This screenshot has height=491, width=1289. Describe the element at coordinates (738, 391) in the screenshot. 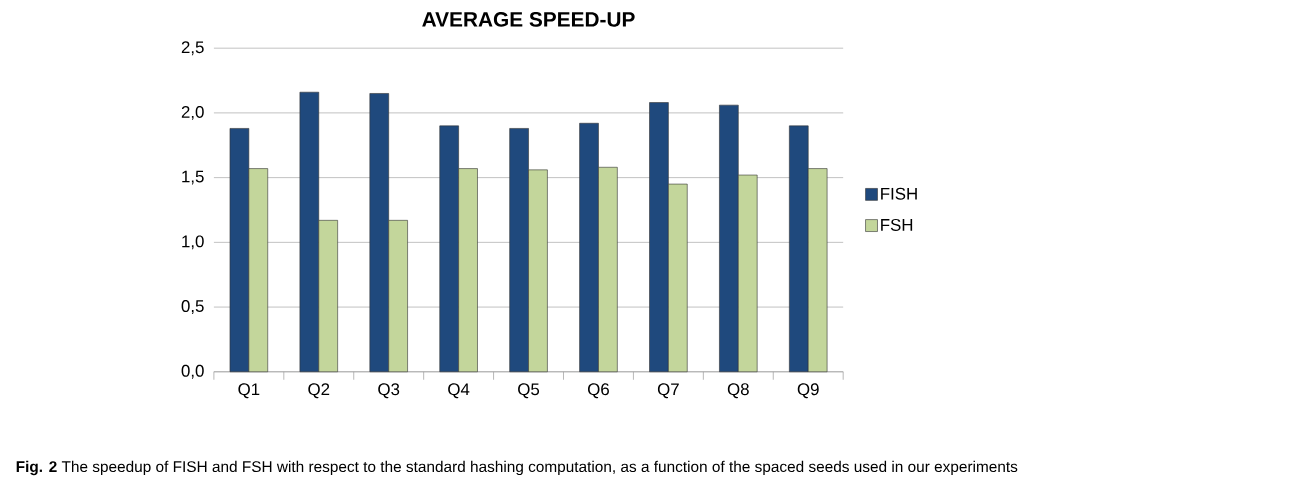

I see `x-tick-label: Q8` at that location.